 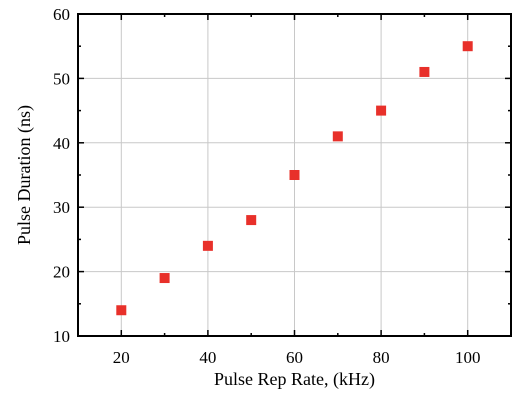 I want to click on x-tick-label: 60, so click(x=294, y=357).